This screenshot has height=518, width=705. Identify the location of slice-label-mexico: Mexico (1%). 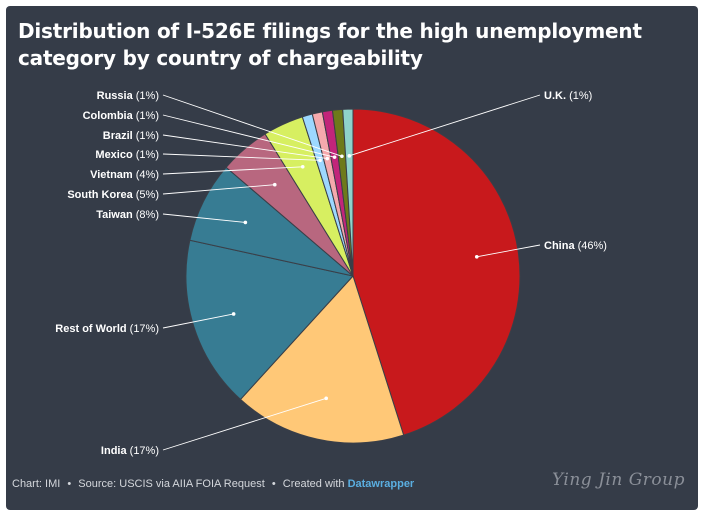
(127, 155).